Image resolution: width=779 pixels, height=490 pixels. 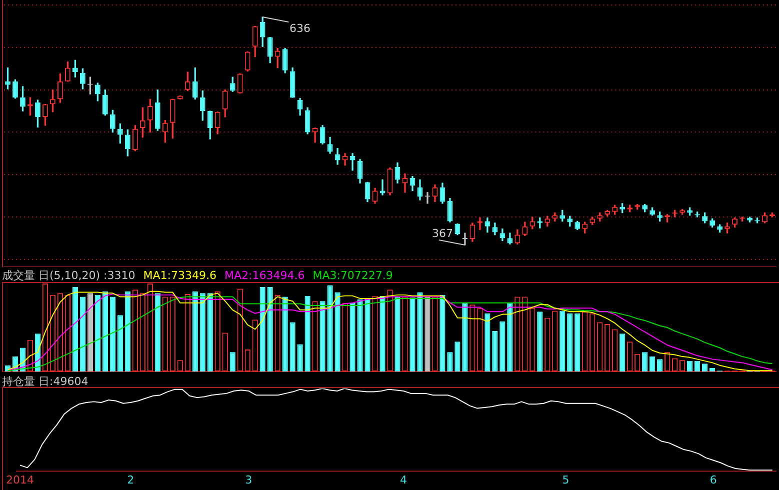 What do you see at coordinates (352, 275) in the screenshot?
I see `series-label: MA3:707227.9` at bounding box center [352, 275].